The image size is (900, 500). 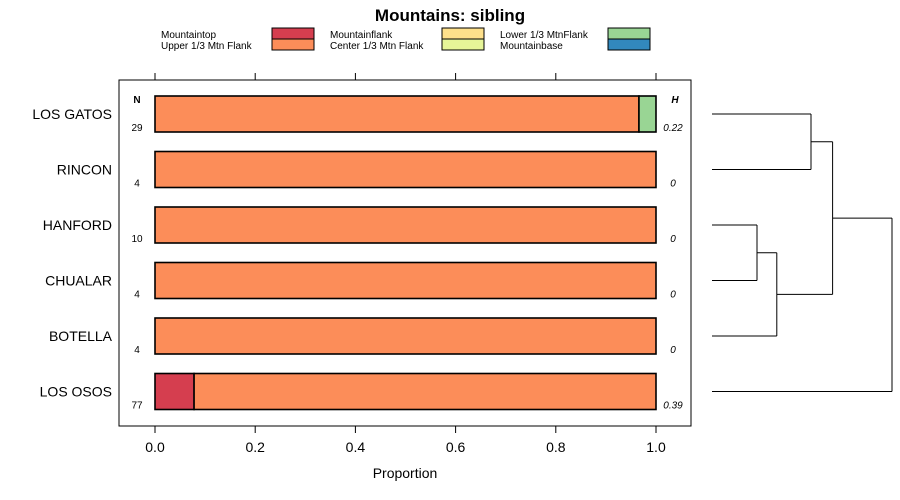 I want to click on chart-title: Mountains: sibling, so click(x=450, y=15).